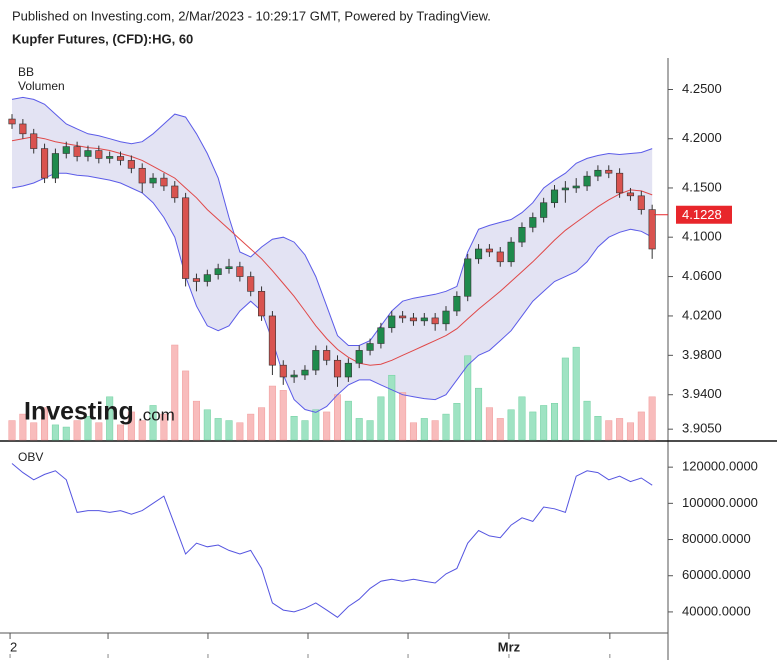  What do you see at coordinates (41, 86) in the screenshot?
I see `indicator-label: Volumen` at bounding box center [41, 86].